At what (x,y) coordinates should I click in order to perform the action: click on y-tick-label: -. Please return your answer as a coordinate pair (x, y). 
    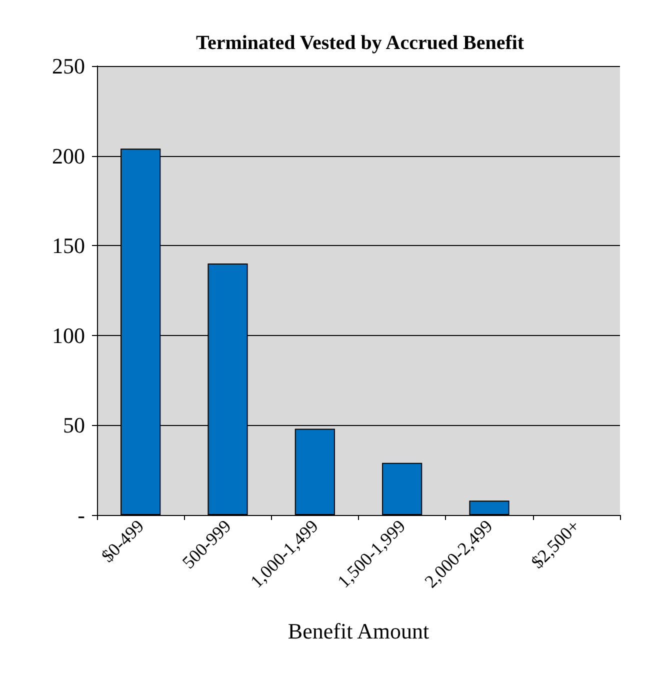
    Looking at the image, I should click on (81, 515).